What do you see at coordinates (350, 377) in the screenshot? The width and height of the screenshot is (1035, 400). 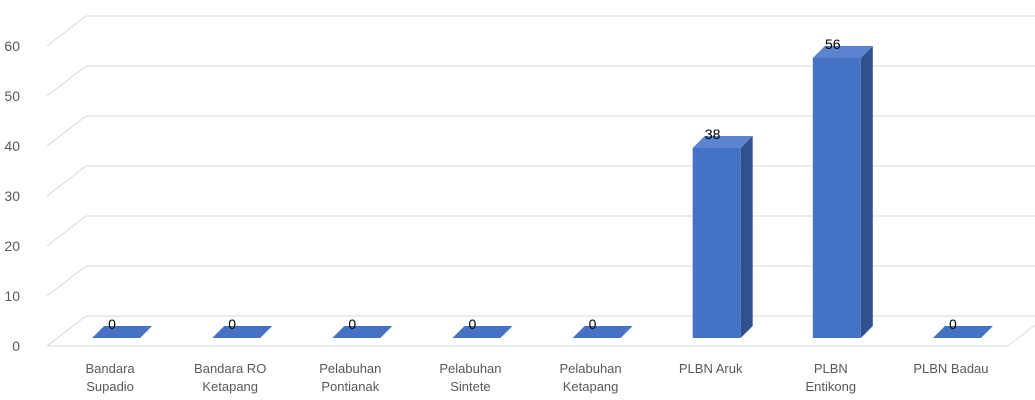 I see `x-tick-label: Pelabuhan Pontianak` at bounding box center [350, 377].